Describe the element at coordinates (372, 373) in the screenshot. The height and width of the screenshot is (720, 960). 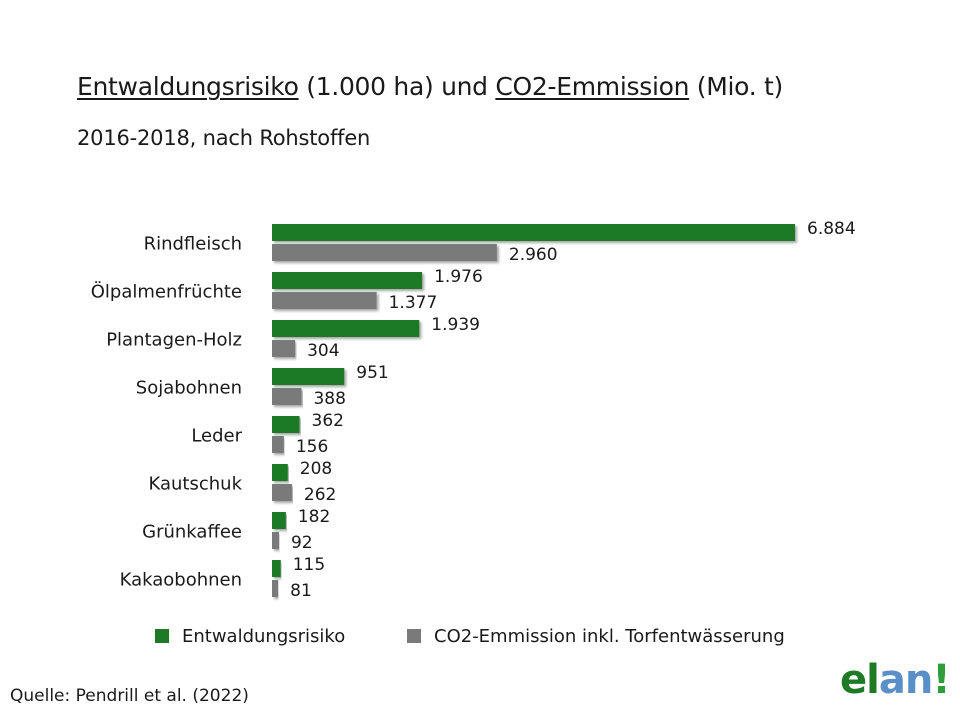
I see `value-label-deforestation-sojabohnen: 951` at that location.